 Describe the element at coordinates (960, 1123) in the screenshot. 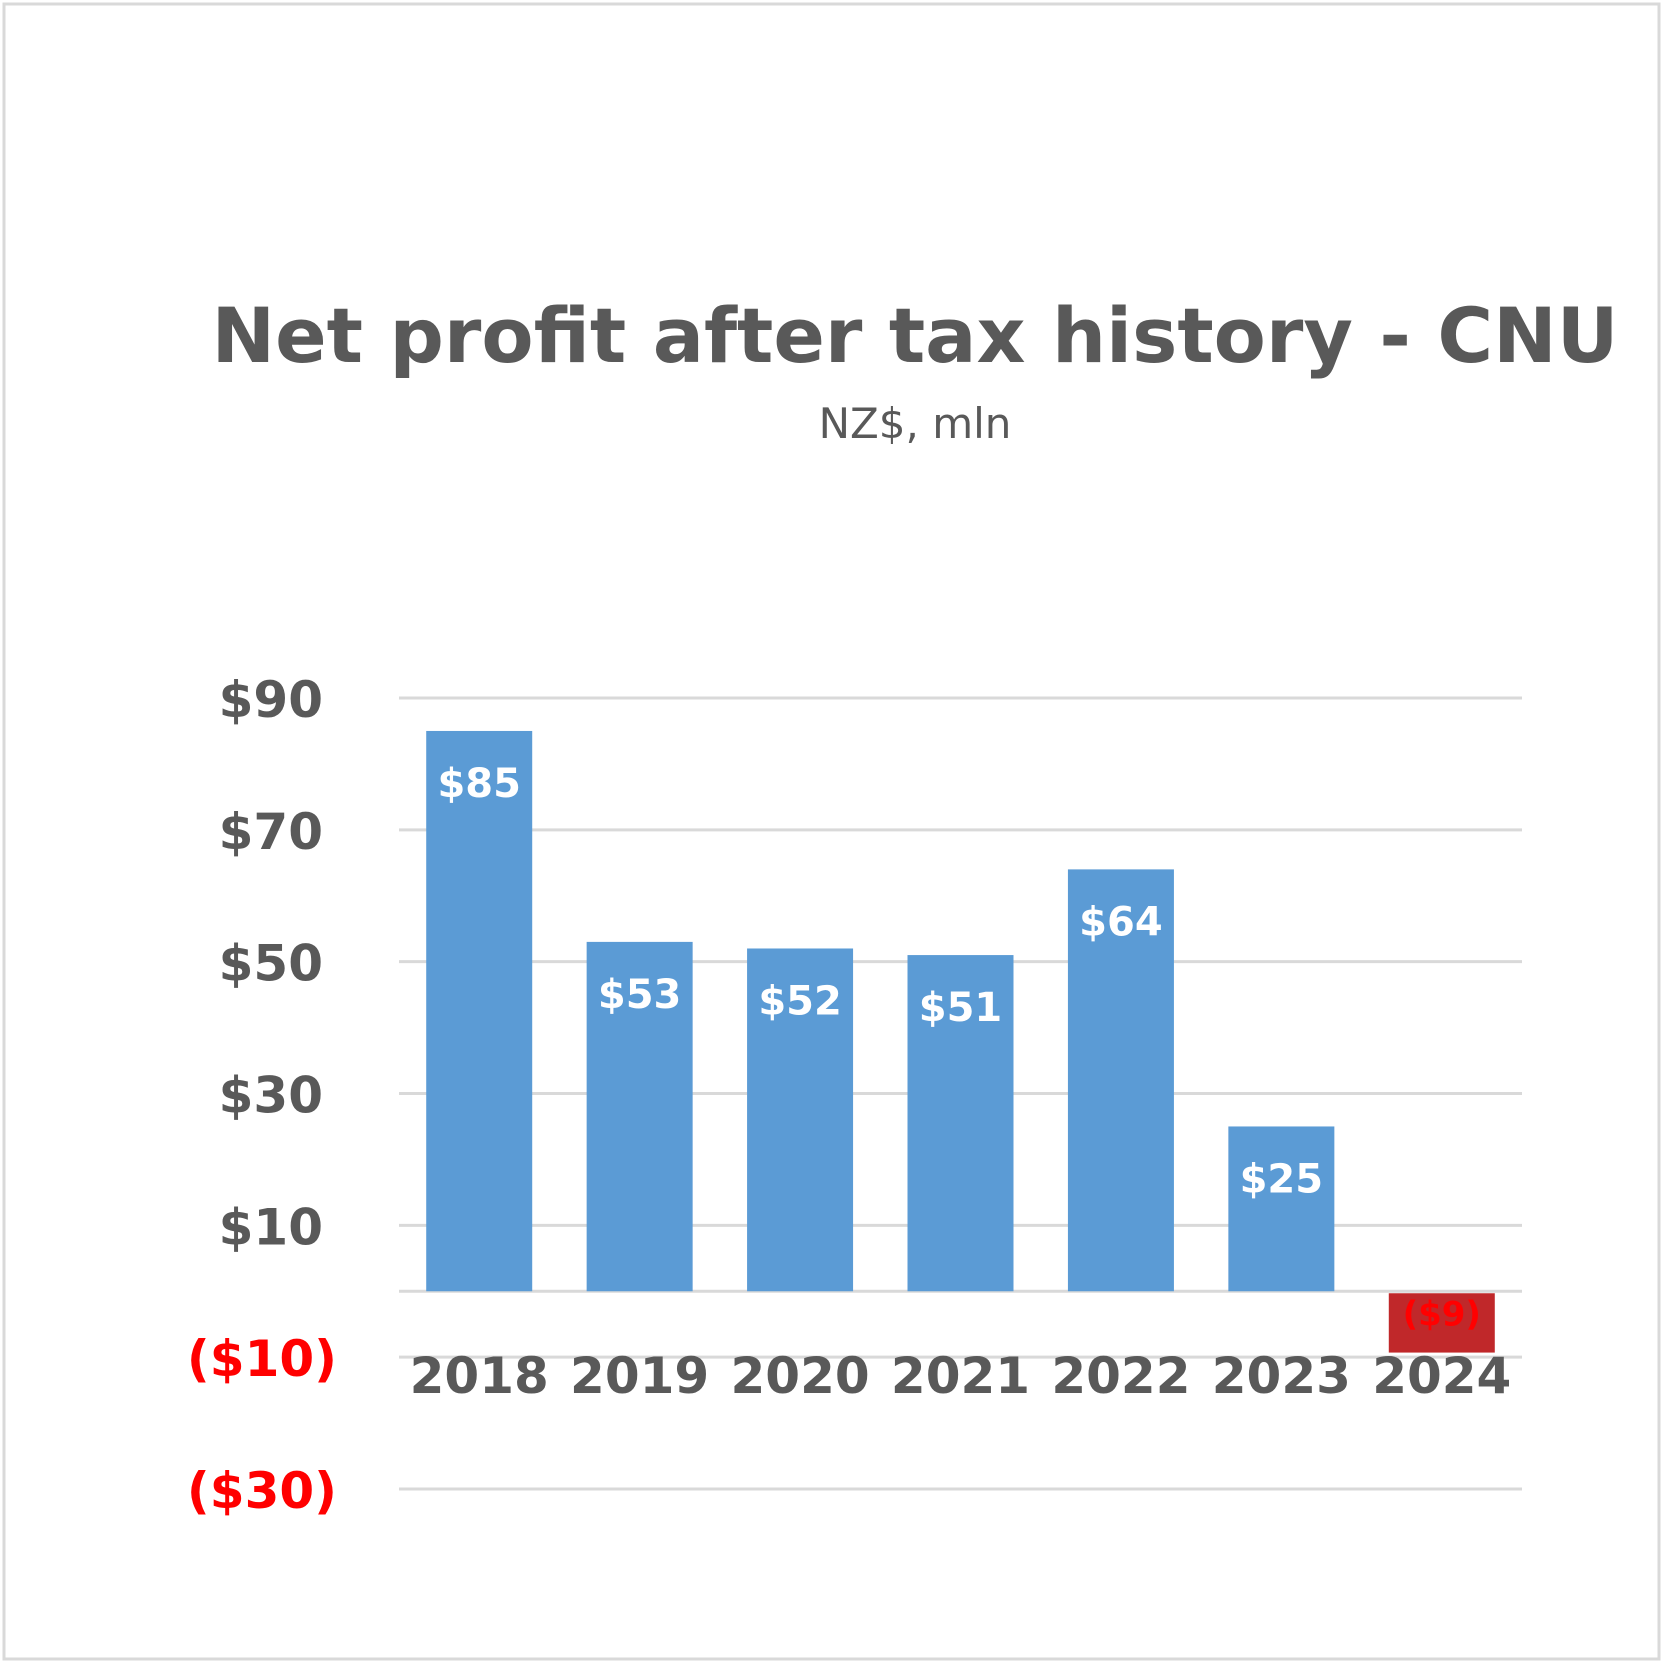

I see `bar-2021` at that location.